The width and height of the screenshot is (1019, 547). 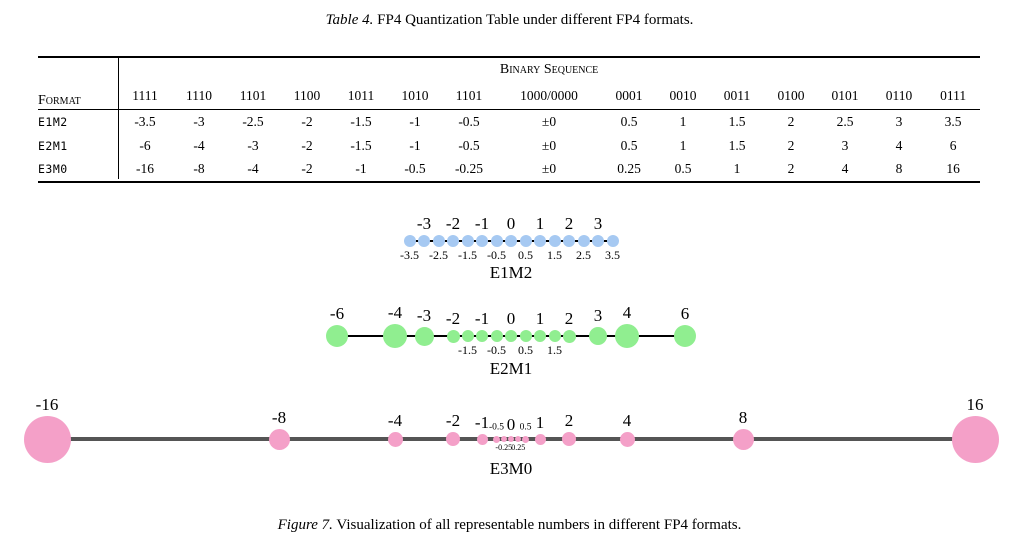 What do you see at coordinates (279, 417) in the screenshot?
I see `dot-label-above: -8` at bounding box center [279, 417].